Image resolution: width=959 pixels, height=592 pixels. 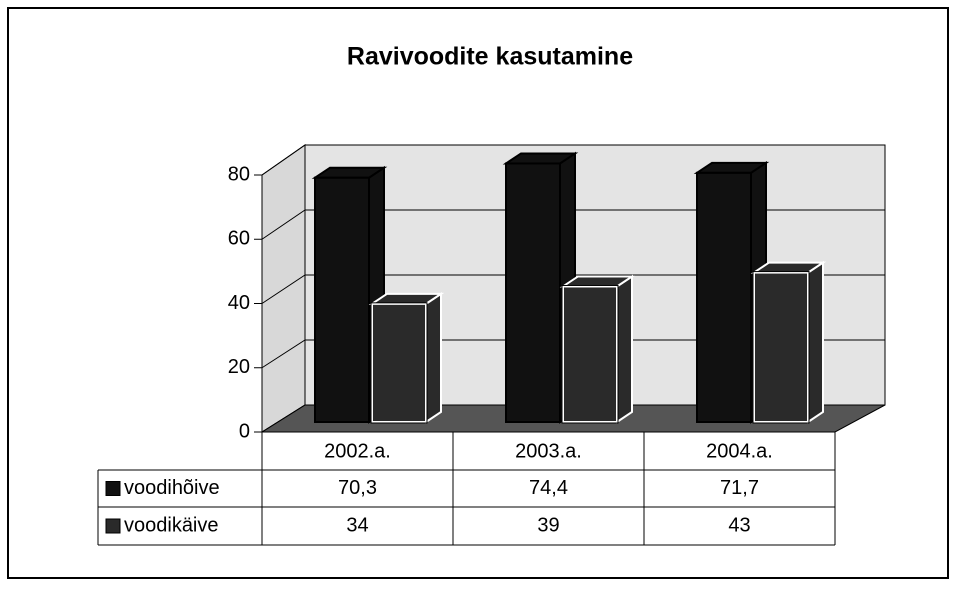 I want to click on table-value: 71,7, so click(x=739, y=488).